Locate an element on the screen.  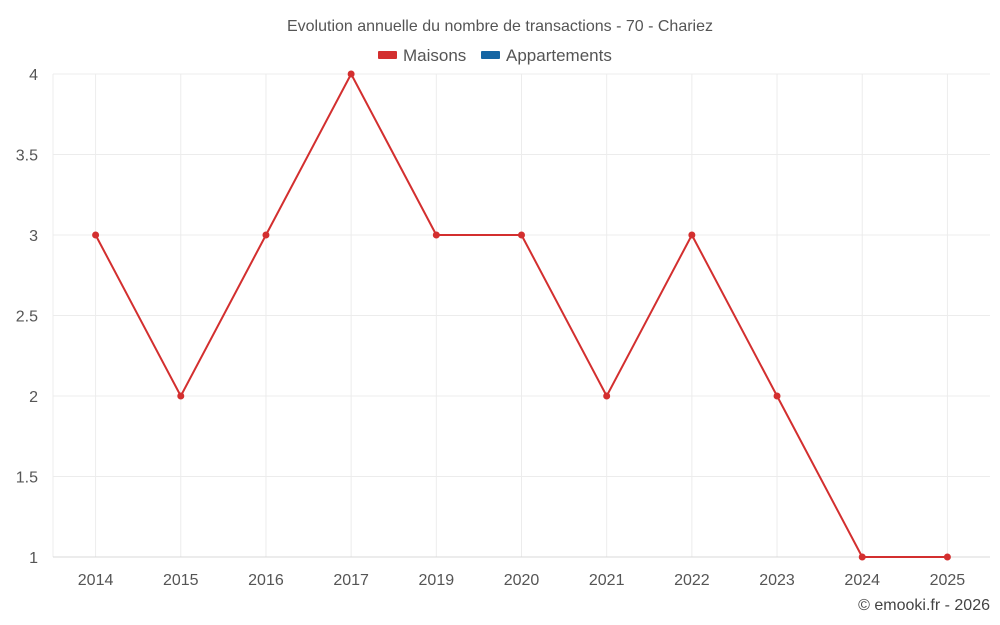
legend-item-appartements: Appartements is located at coordinates (546, 55).